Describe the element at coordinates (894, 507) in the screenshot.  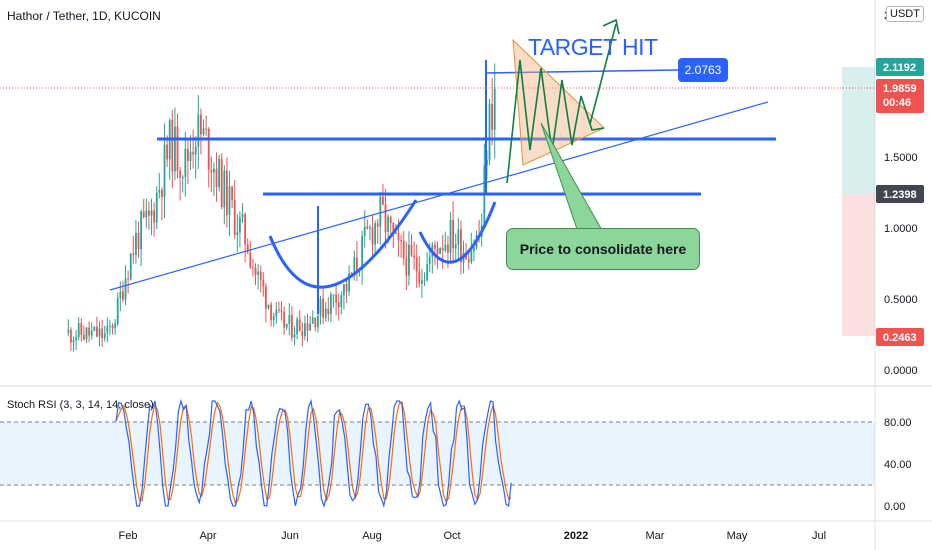
I see `rsi-tick-label: 0.00` at that location.